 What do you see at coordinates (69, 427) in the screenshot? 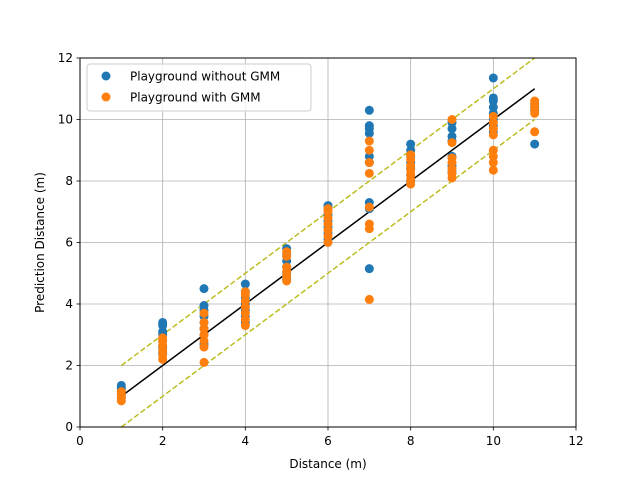
I see `y-tick-label: 0` at bounding box center [69, 427].